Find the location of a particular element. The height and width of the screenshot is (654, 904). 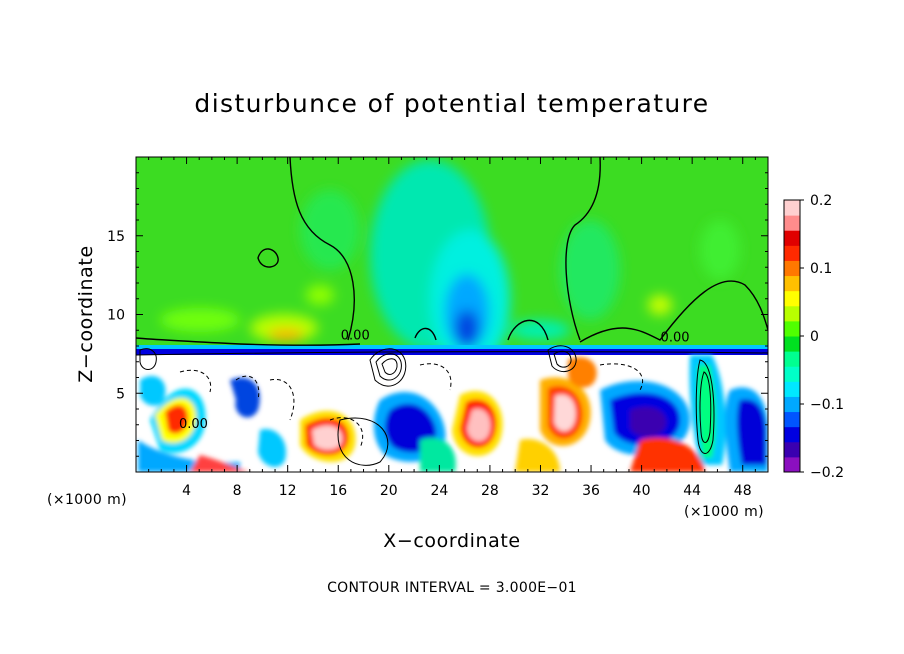

x-tick-label: 24 is located at coordinates (439, 491).